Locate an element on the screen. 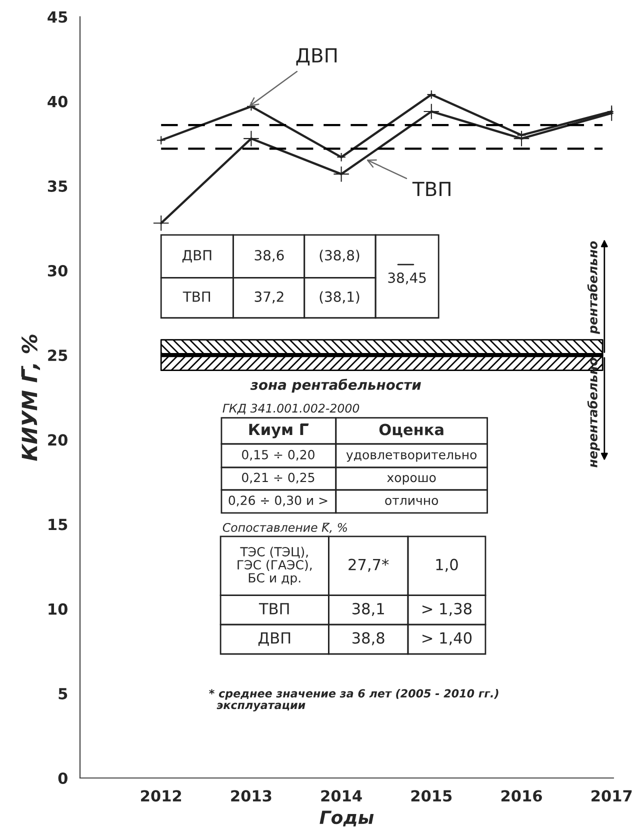  annotation: нерентабельно is located at coordinates (593, 413).